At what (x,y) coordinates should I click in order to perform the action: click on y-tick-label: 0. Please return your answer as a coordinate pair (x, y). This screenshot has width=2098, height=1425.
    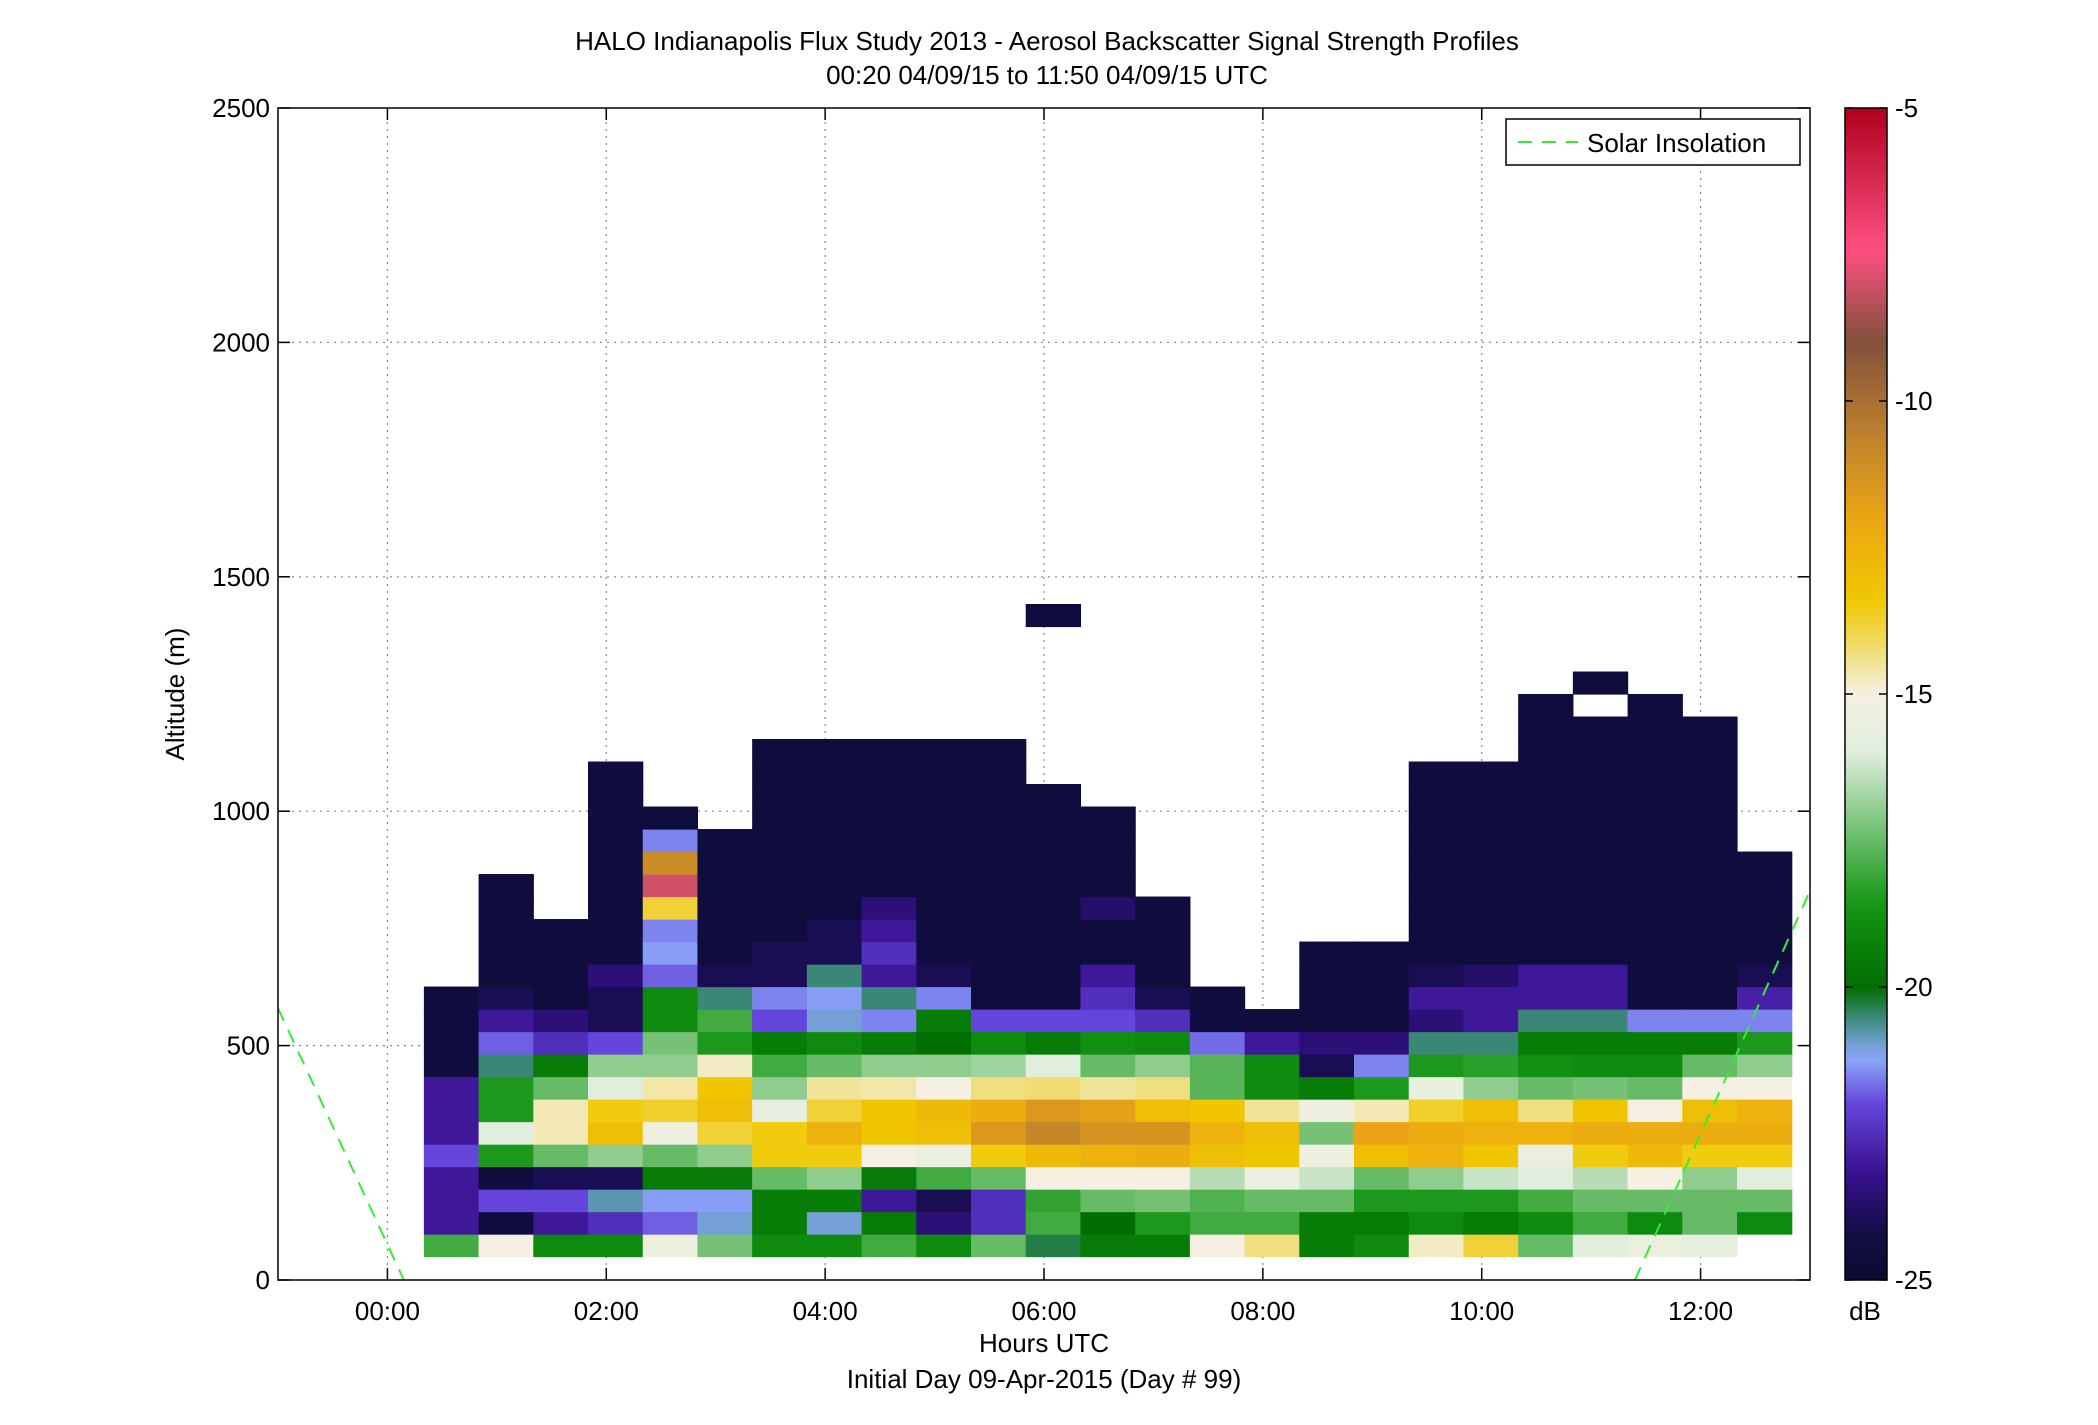
    Looking at the image, I should click on (263, 1280).